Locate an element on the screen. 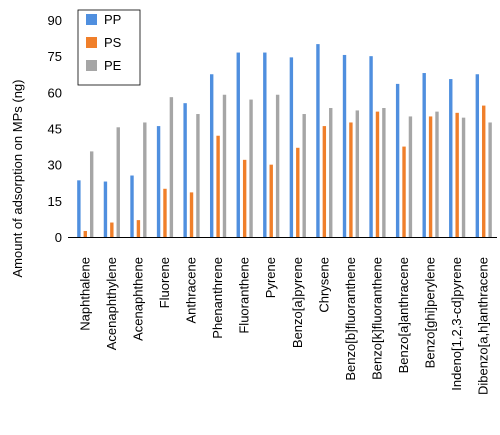  legend-label-pp: PP is located at coordinates (112, 19).